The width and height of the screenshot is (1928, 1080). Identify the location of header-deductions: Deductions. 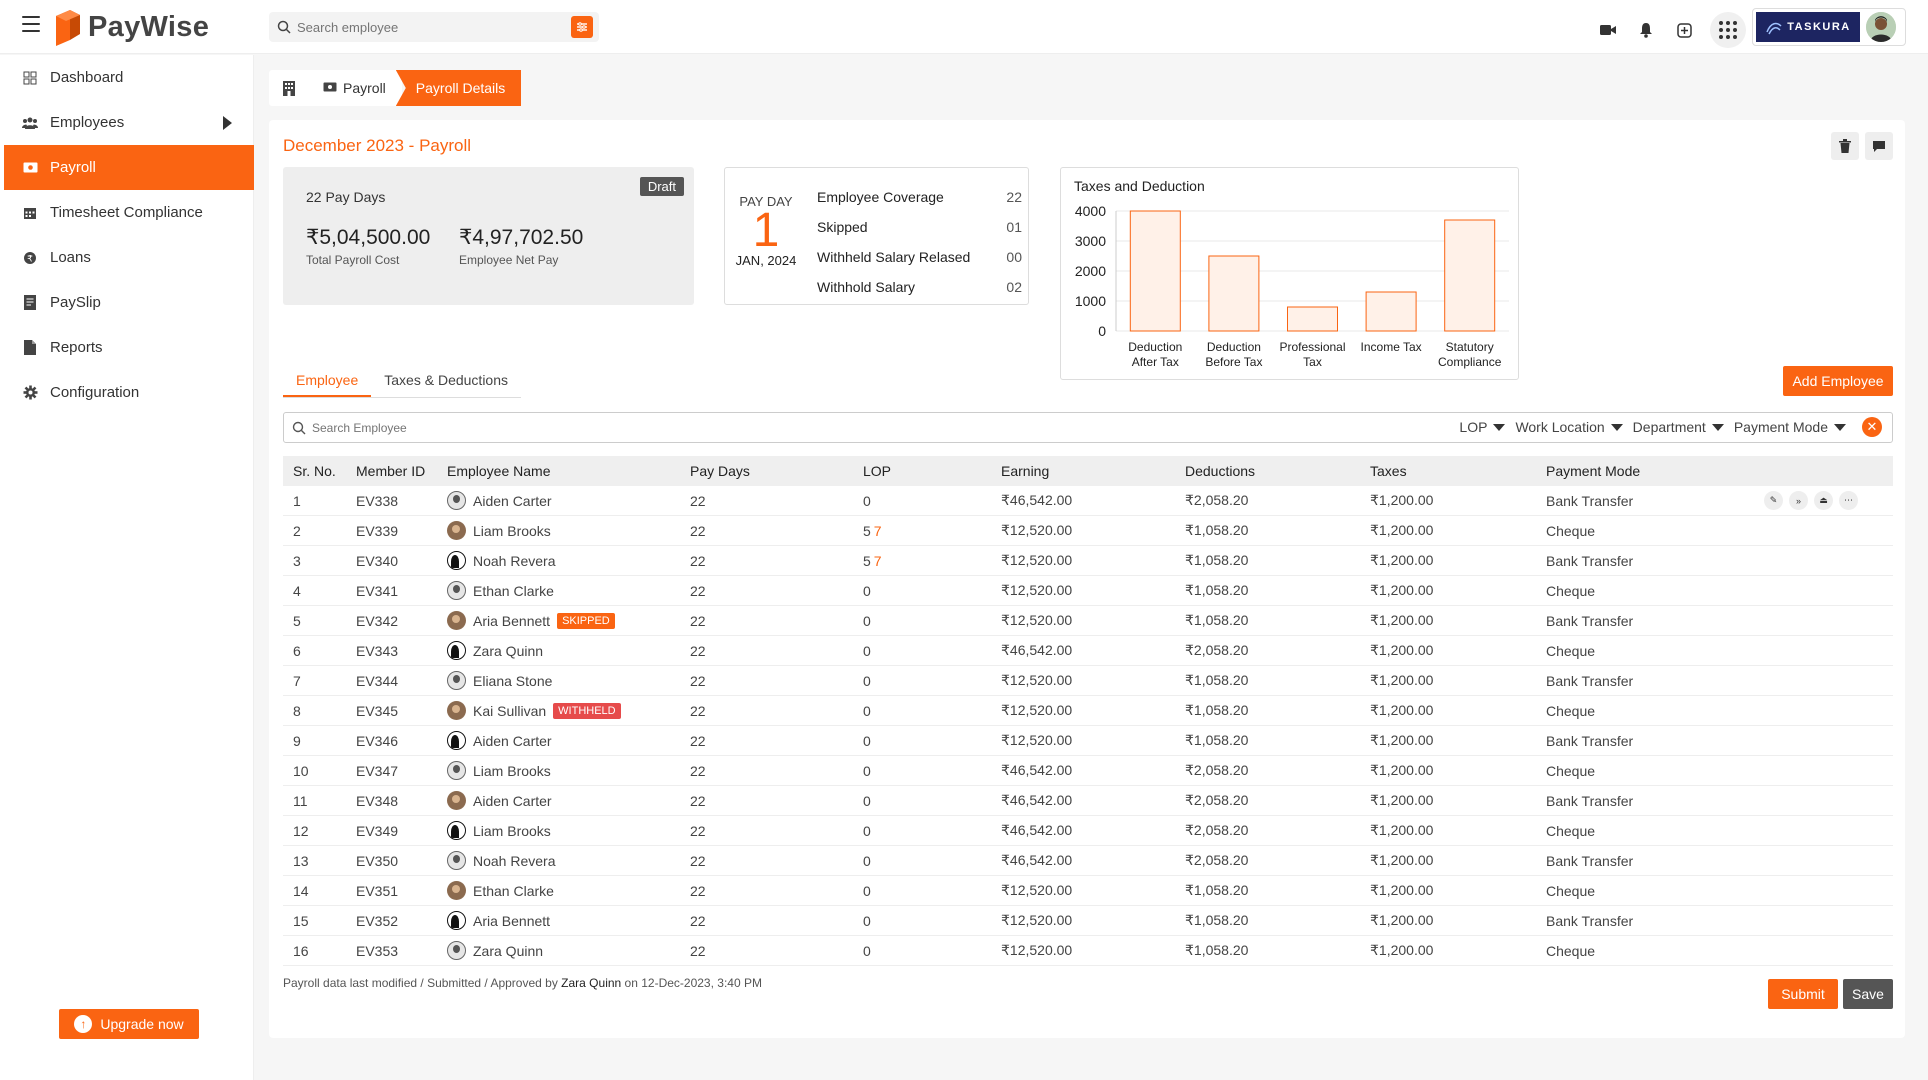
(1220, 471).